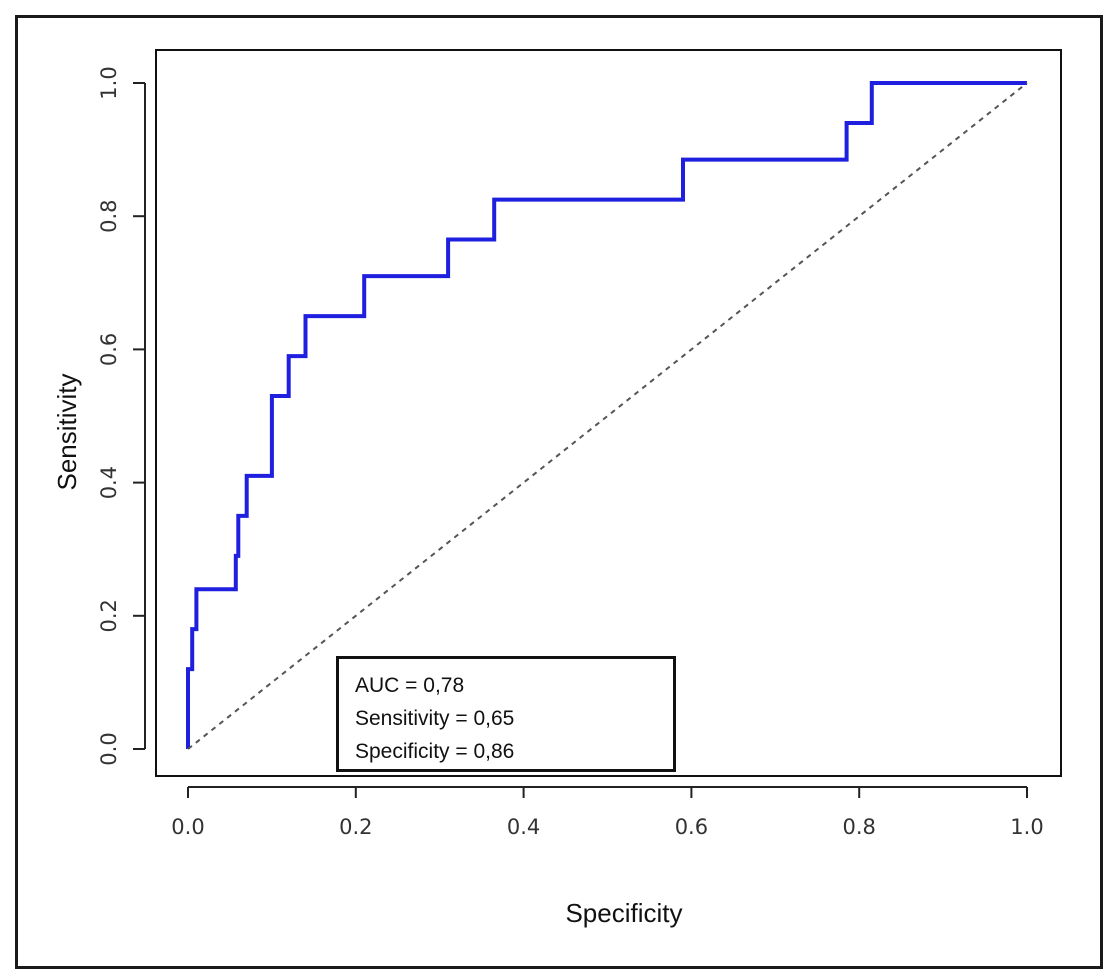  Describe the element at coordinates (187, 827) in the screenshot. I see `x-tick-label: 0.0` at that location.